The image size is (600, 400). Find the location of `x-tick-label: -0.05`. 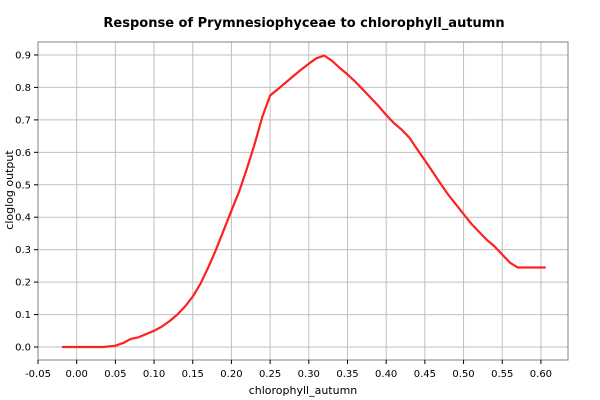

x-tick-label: -0.05 is located at coordinates (38, 374).